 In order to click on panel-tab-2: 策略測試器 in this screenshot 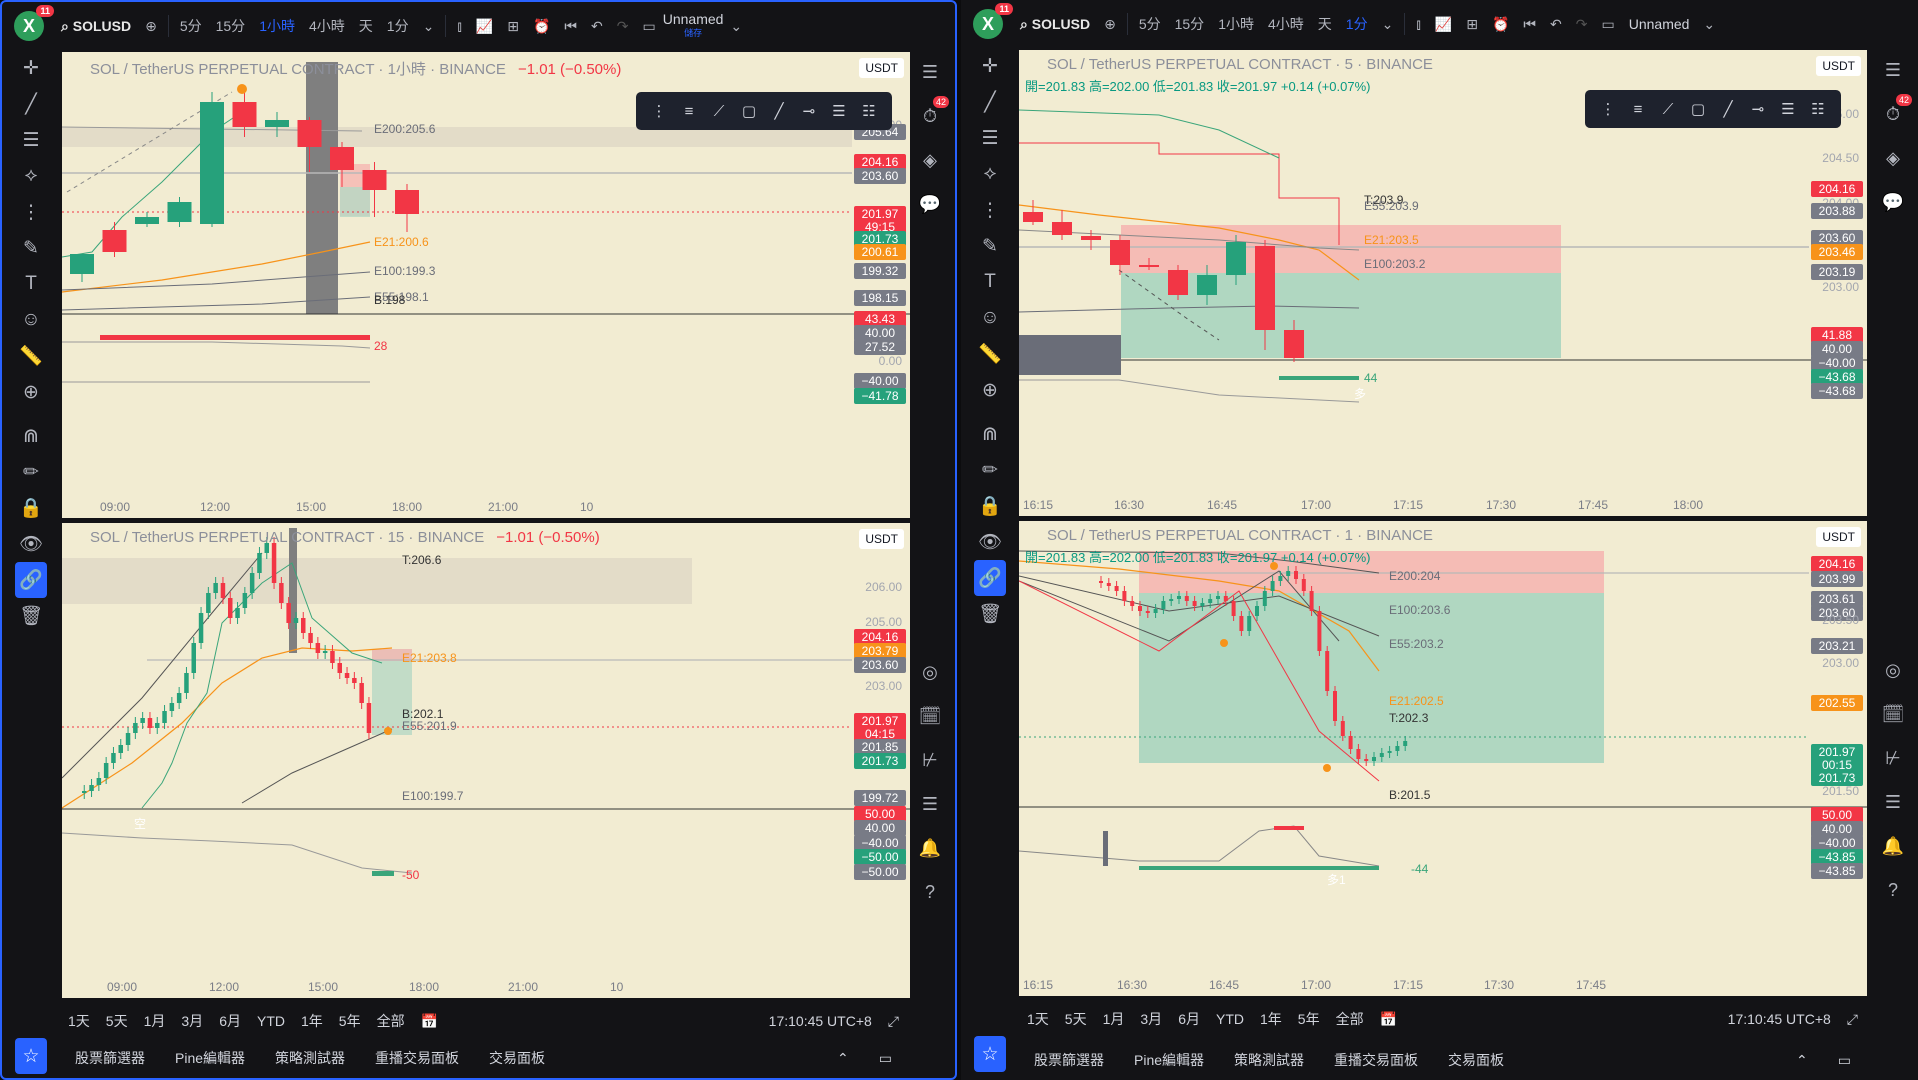, I will do `click(1269, 1060)`.